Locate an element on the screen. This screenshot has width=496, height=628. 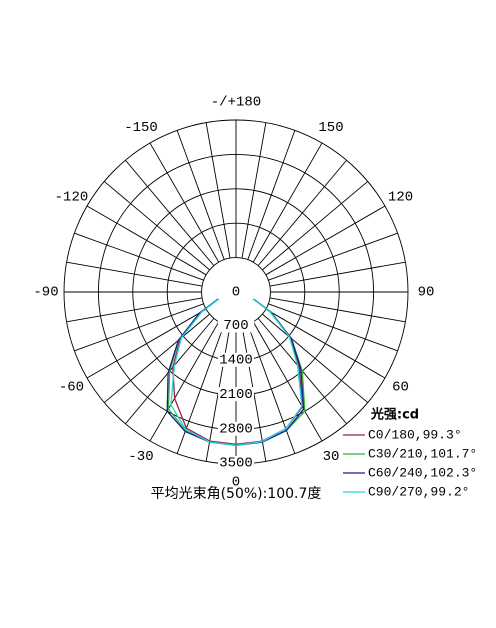
angle-tick-label: 0 is located at coordinates (236, 483).